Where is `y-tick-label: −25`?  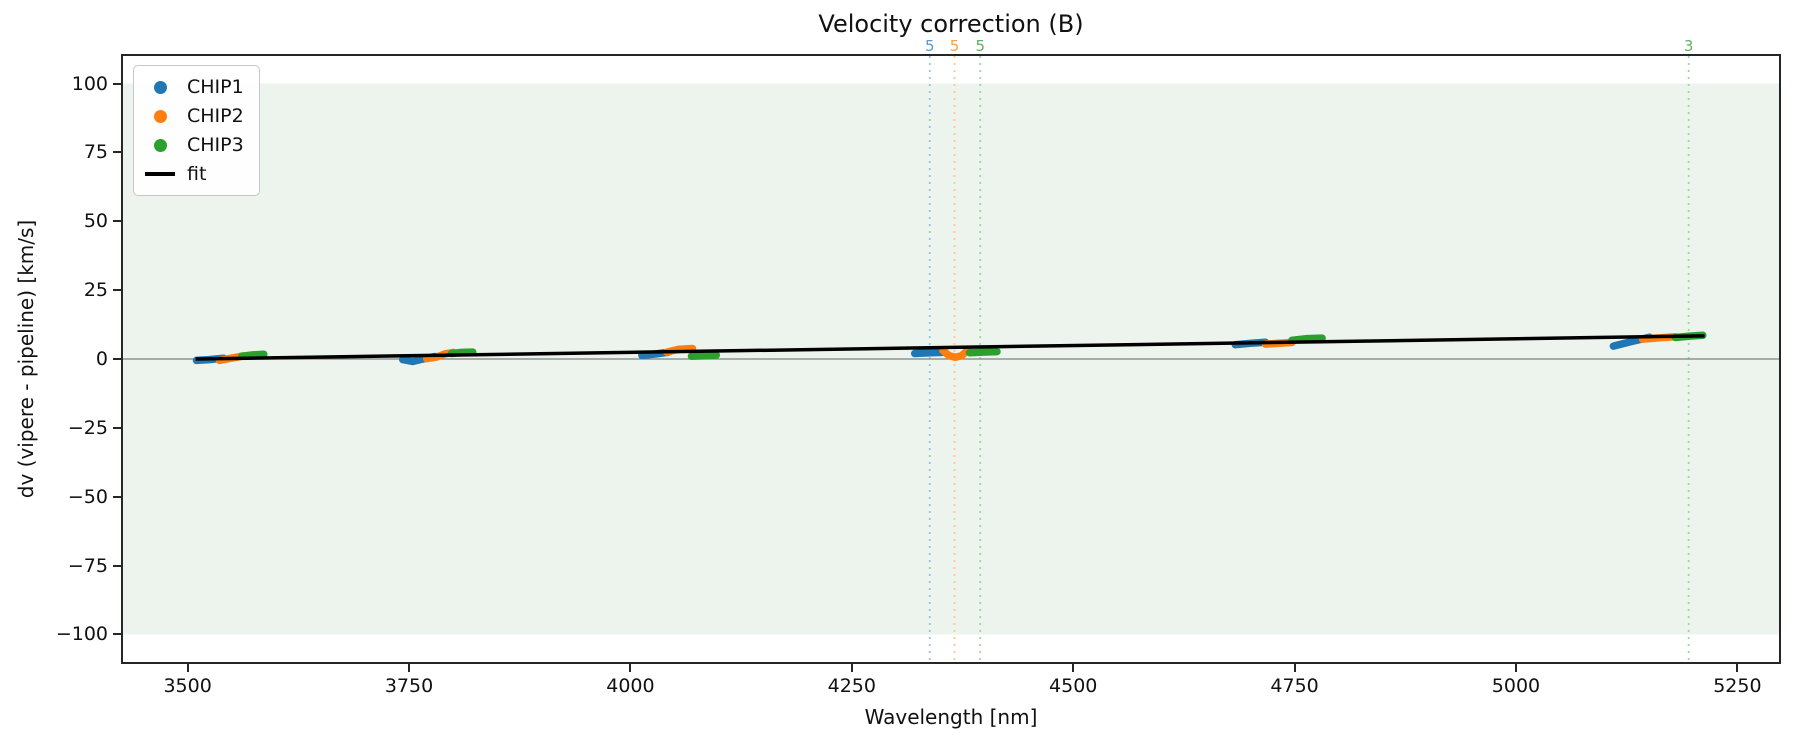
y-tick-label: −25 is located at coordinates (87, 427).